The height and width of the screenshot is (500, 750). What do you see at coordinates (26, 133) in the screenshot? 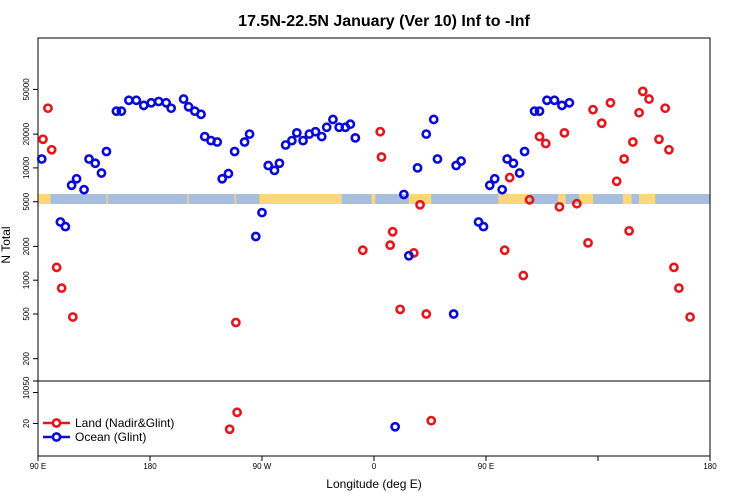
I see `y-tick-label: 20000` at bounding box center [26, 133].